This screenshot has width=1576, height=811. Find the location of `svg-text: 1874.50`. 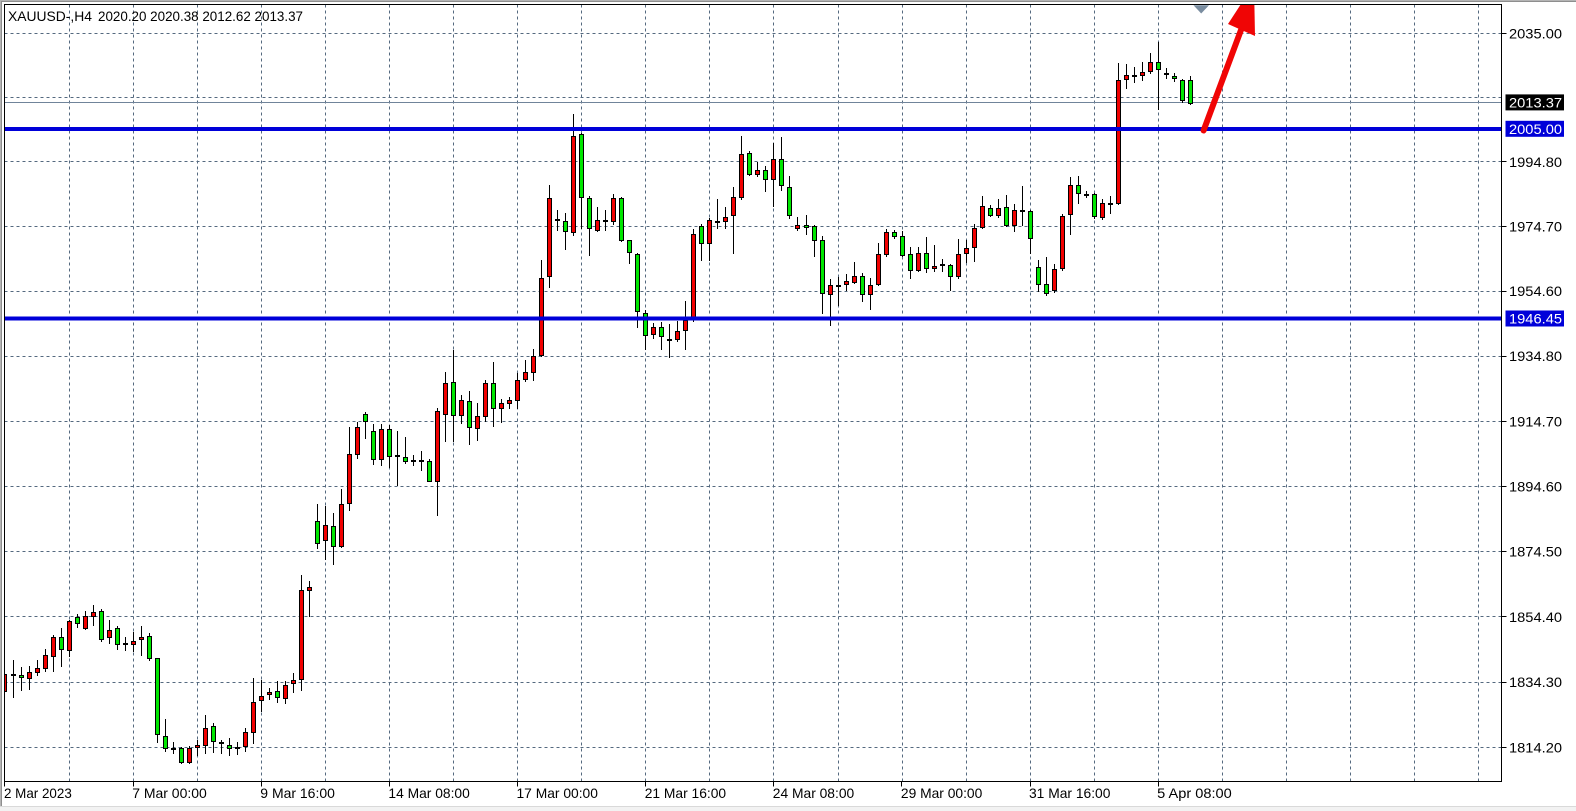

svg-text: 1874.50 is located at coordinates (1535, 552).